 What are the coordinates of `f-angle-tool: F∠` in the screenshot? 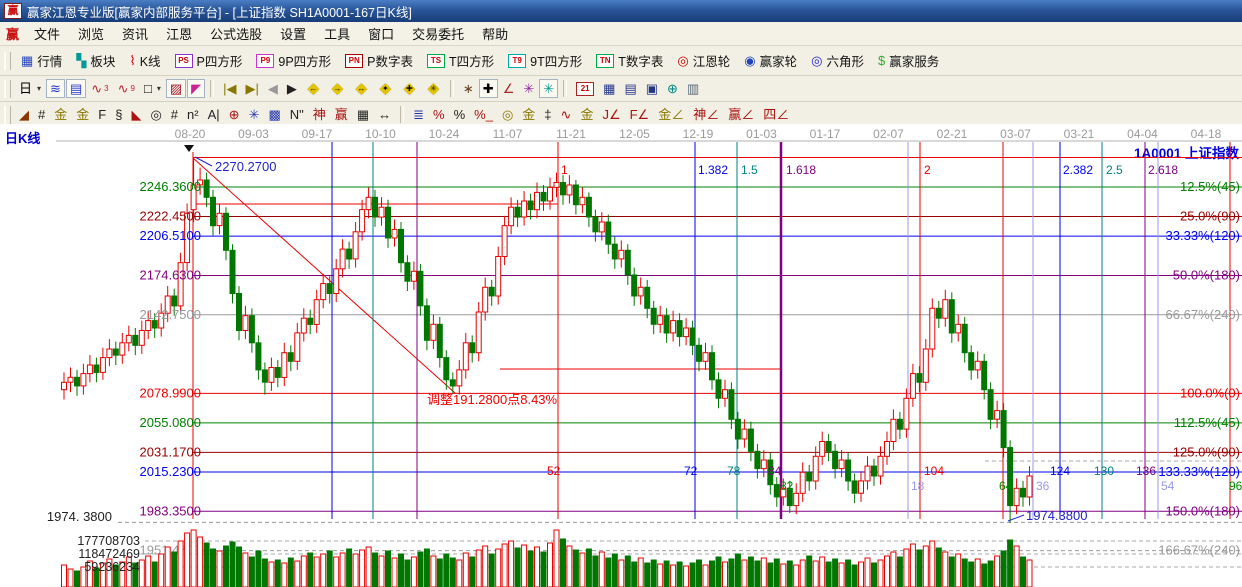 It's located at (640, 114).